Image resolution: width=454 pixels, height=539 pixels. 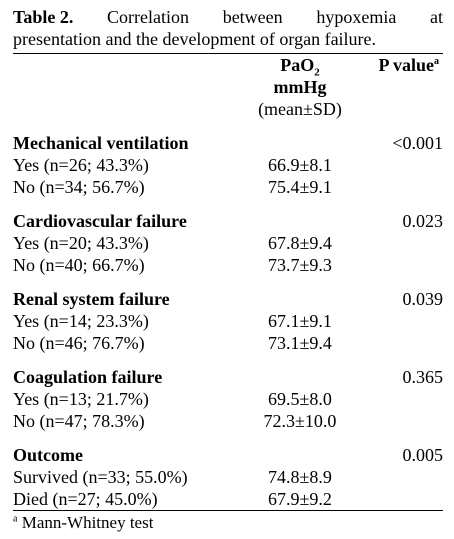 I want to click on table-row: Yes (n=14; 23.3%) 67.1±9.1, so click(x=228, y=321).